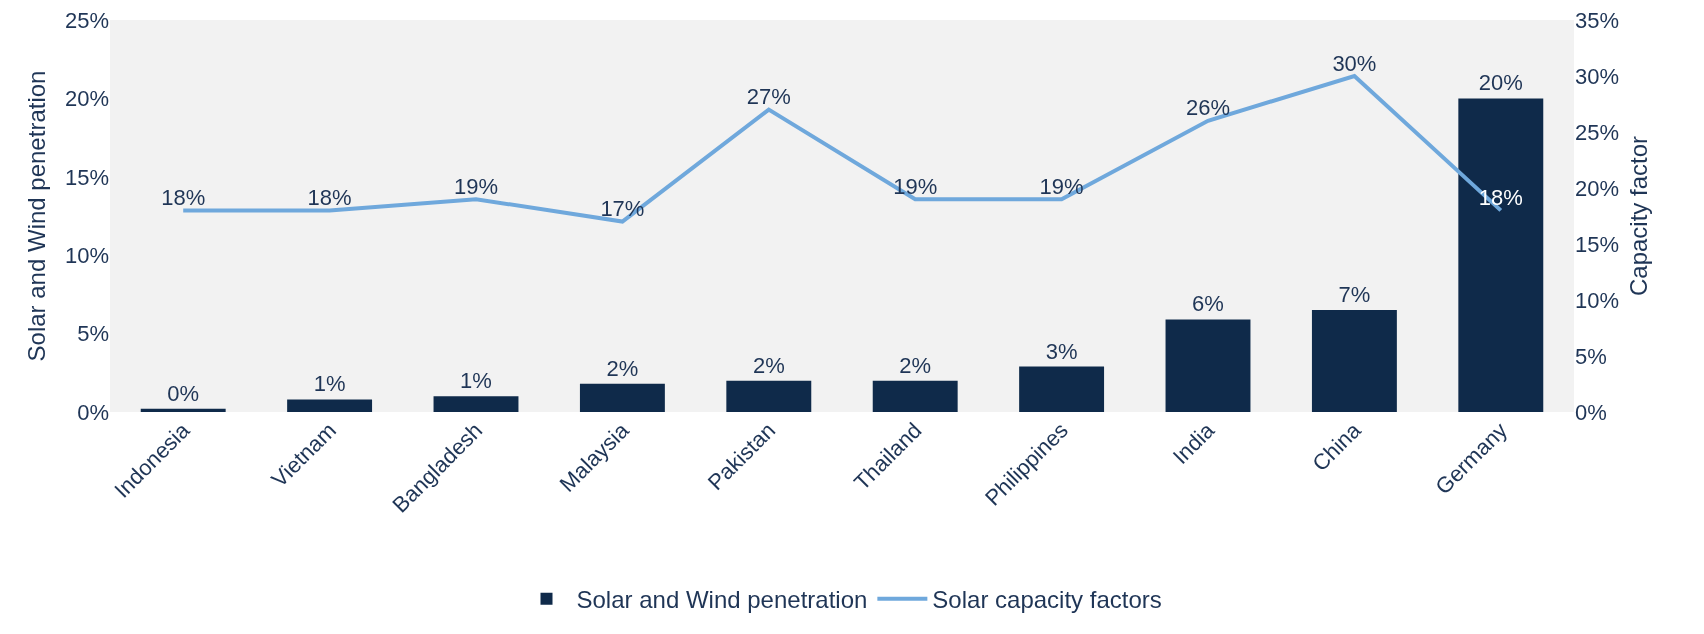  Describe the element at coordinates (1500, 83) in the screenshot. I see `data-label: 20%` at that location.